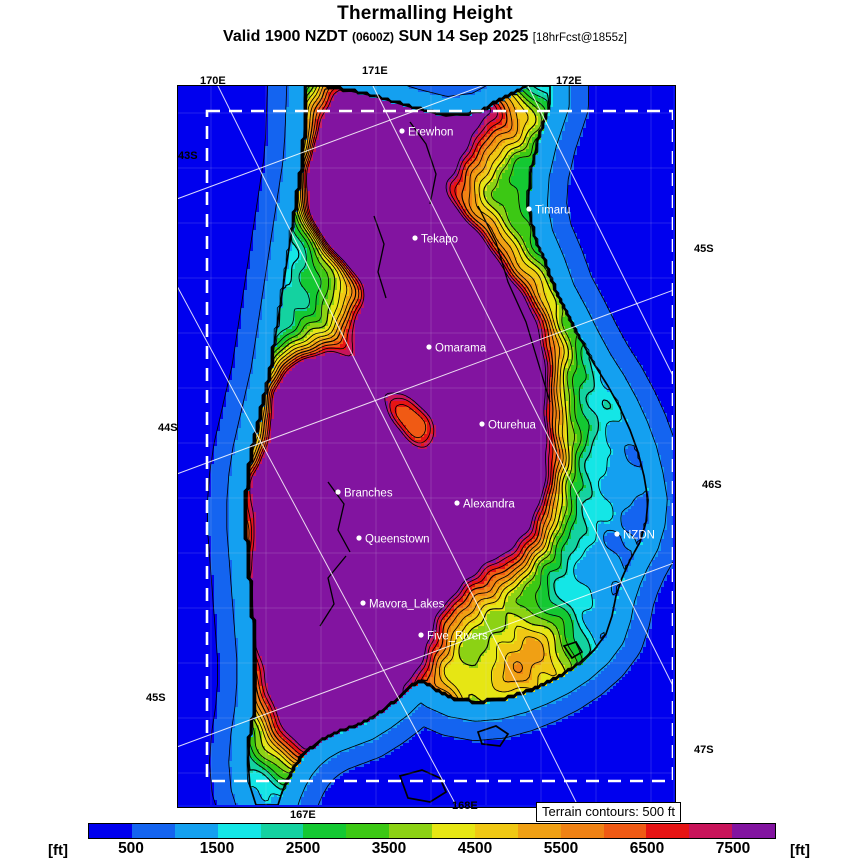  Describe the element at coordinates (552, 211) in the screenshot. I see `city-label: Timaru` at that location.